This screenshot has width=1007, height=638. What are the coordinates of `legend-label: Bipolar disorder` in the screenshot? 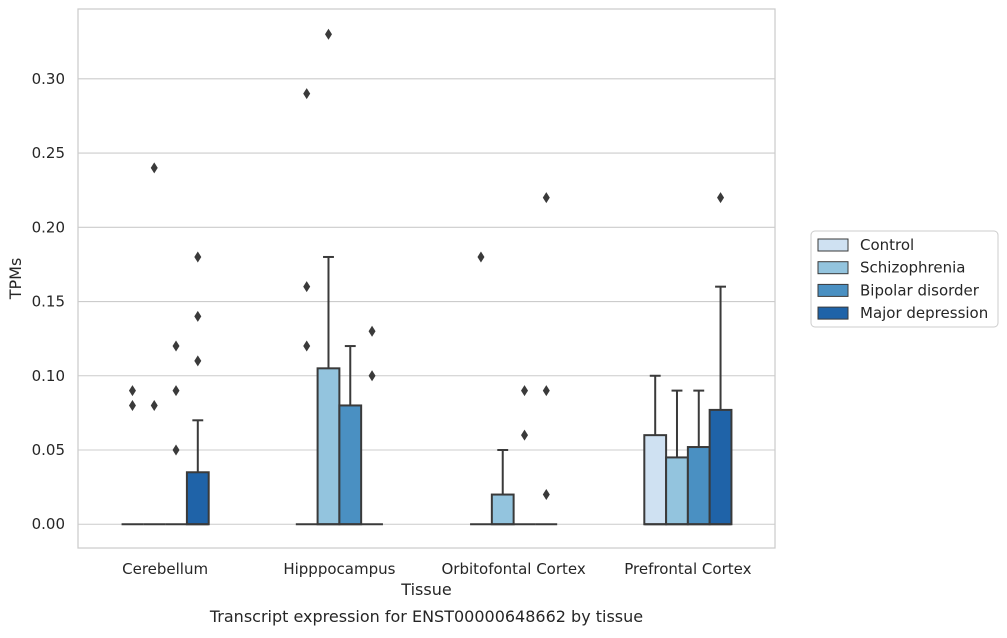 It's located at (920, 290).